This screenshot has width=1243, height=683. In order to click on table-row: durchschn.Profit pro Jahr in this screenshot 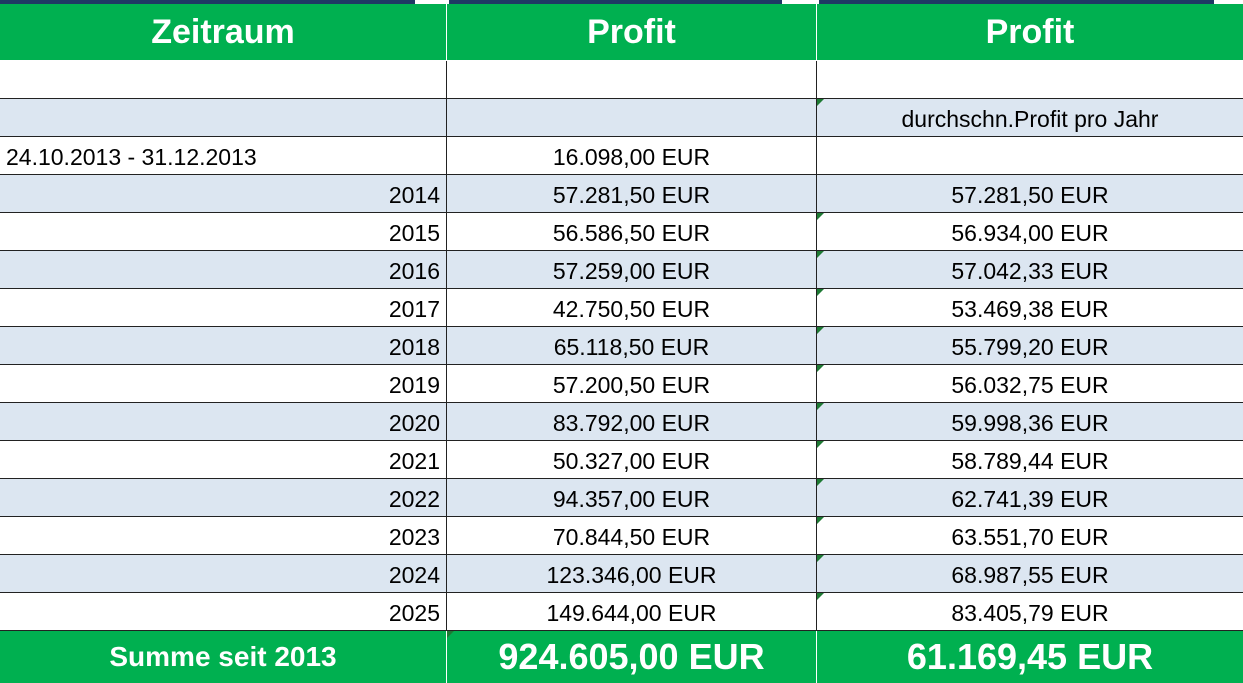, I will do `click(621, 118)`.